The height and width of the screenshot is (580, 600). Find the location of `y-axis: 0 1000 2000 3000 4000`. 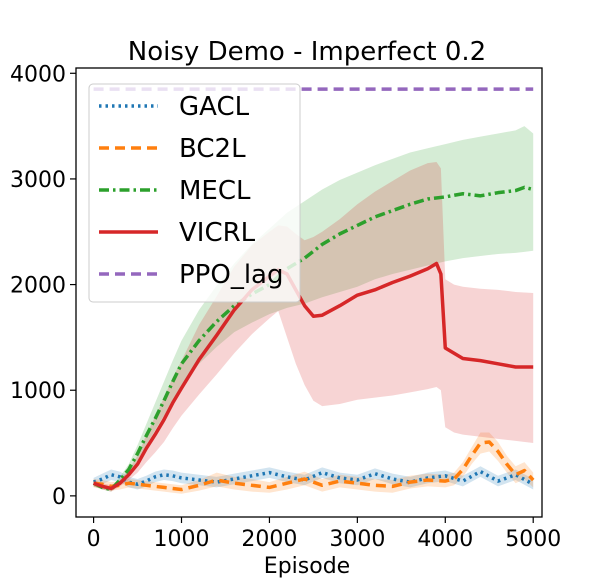

y-axis: 0 1000 2000 3000 4000 is located at coordinates (43, 286).